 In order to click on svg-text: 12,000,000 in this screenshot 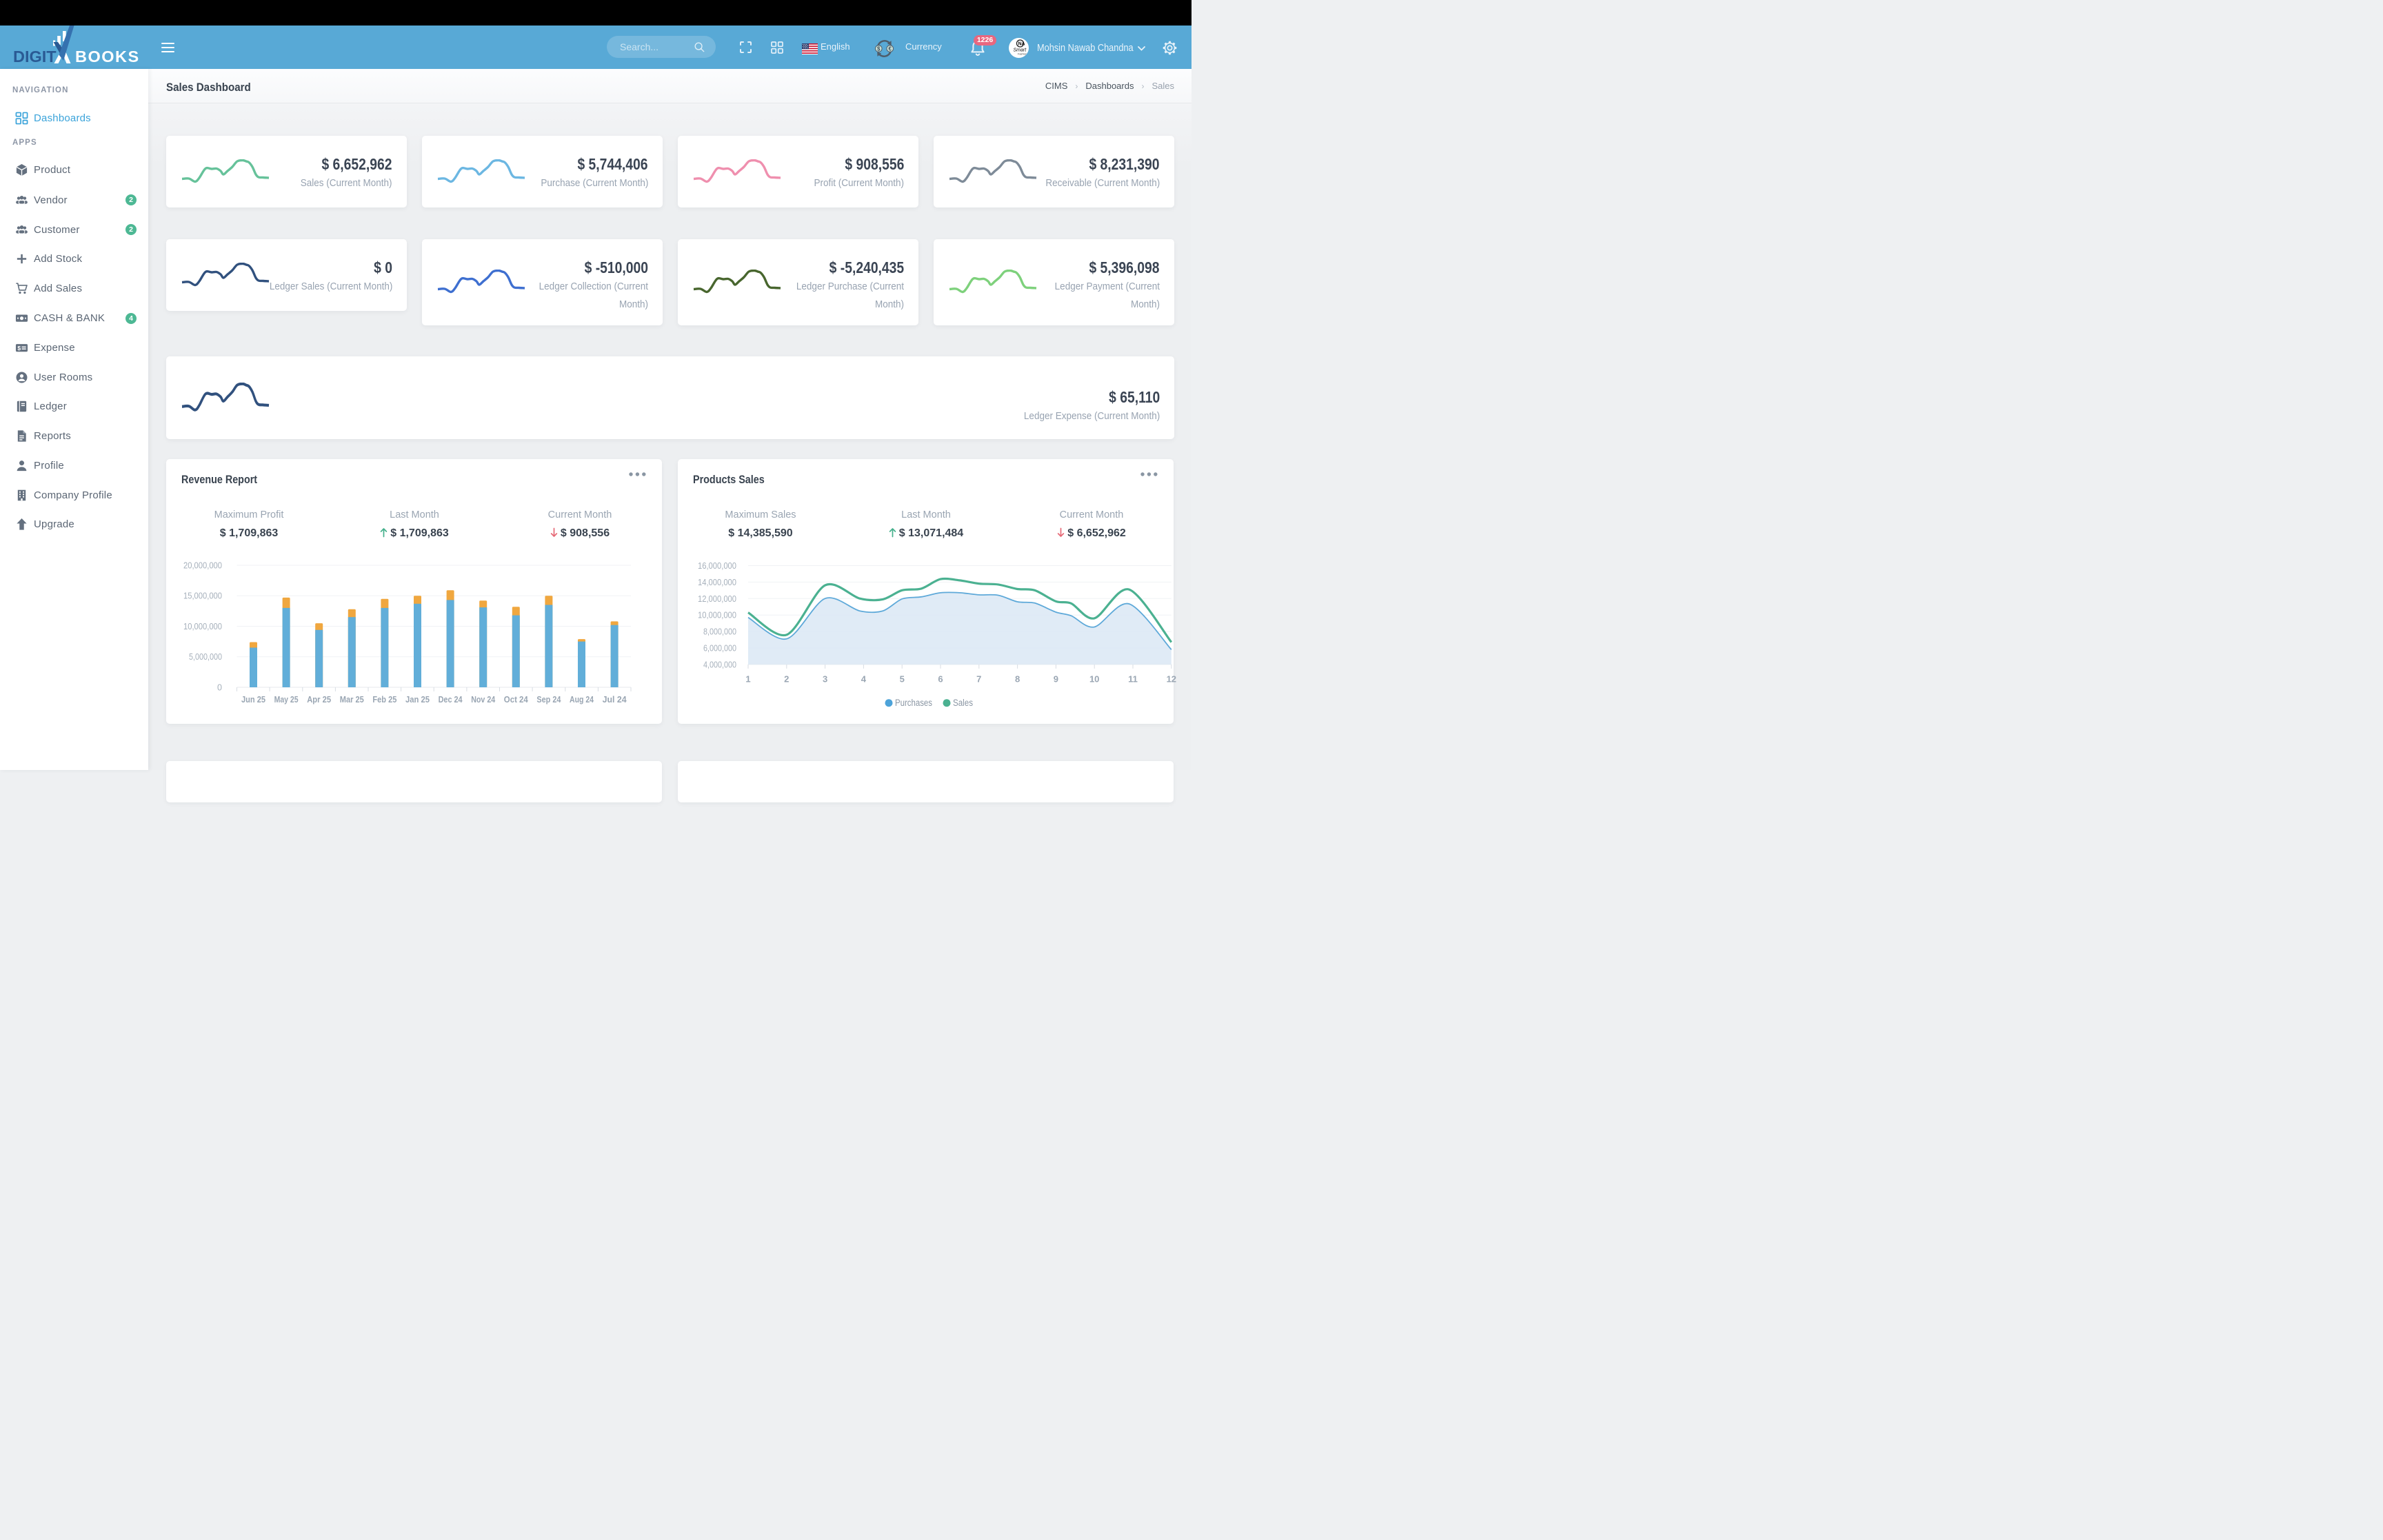, I will do `click(717, 599)`.